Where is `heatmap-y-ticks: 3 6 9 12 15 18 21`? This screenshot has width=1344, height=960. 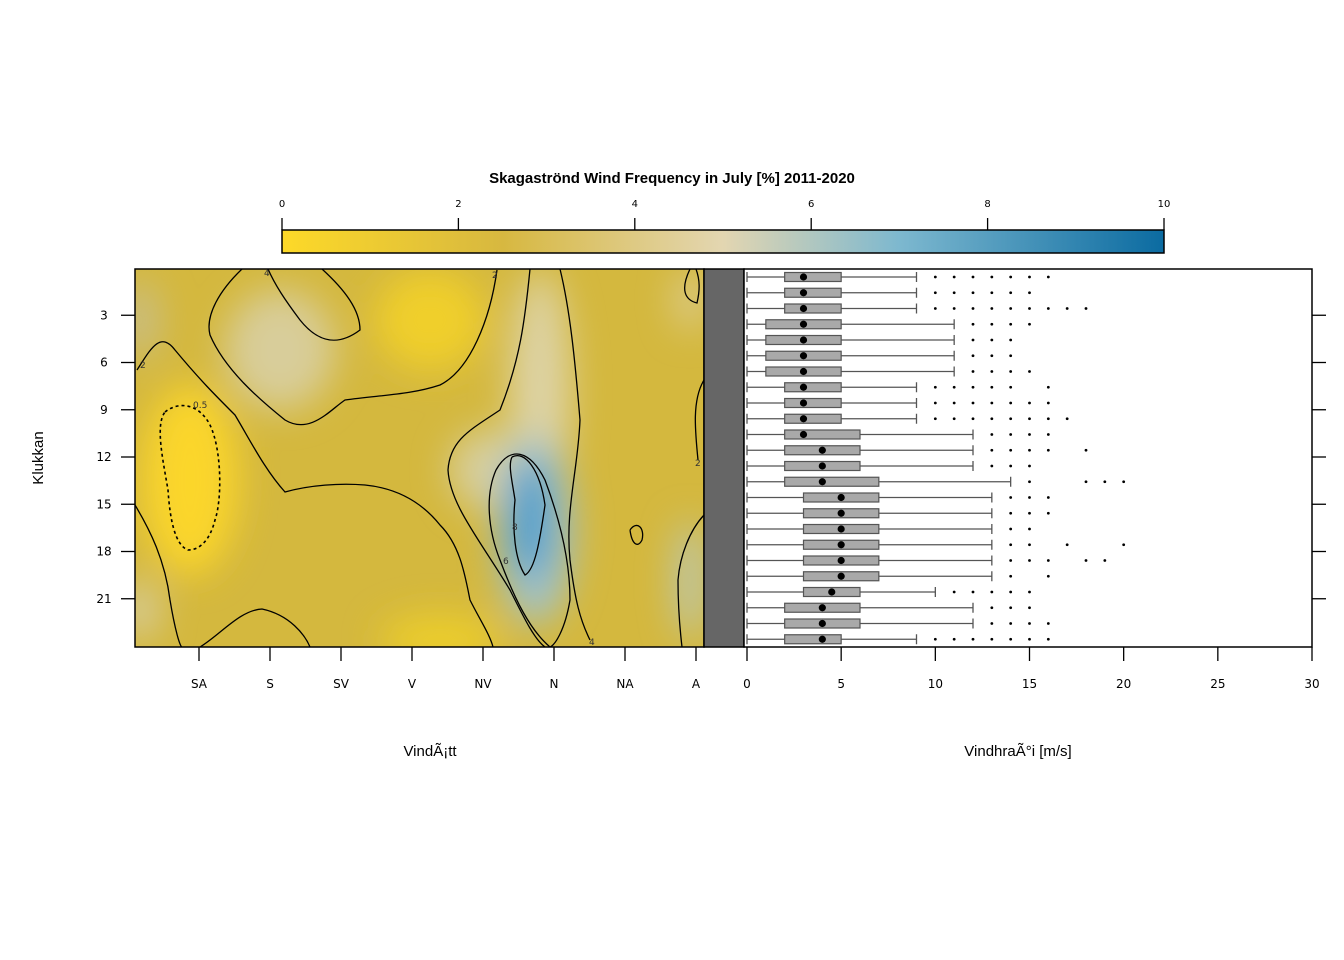
heatmap-y-ticks: 3 6 9 12 15 18 21 is located at coordinates (115, 457).